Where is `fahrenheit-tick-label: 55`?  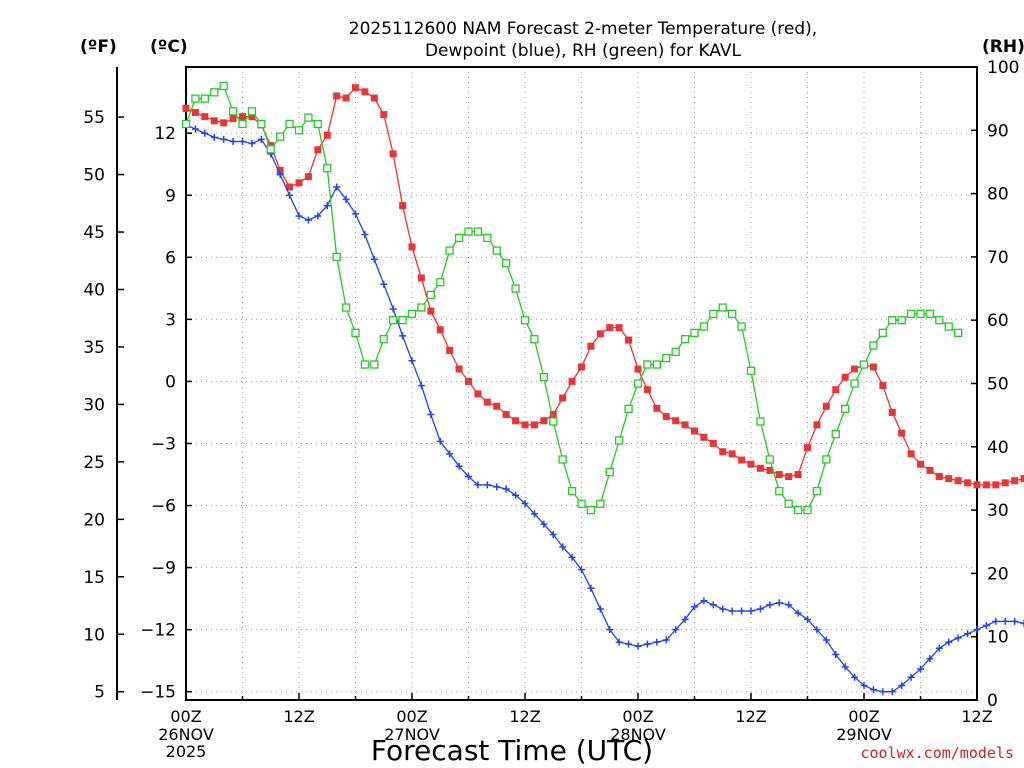
fahrenheit-tick-label: 55 is located at coordinates (94, 118).